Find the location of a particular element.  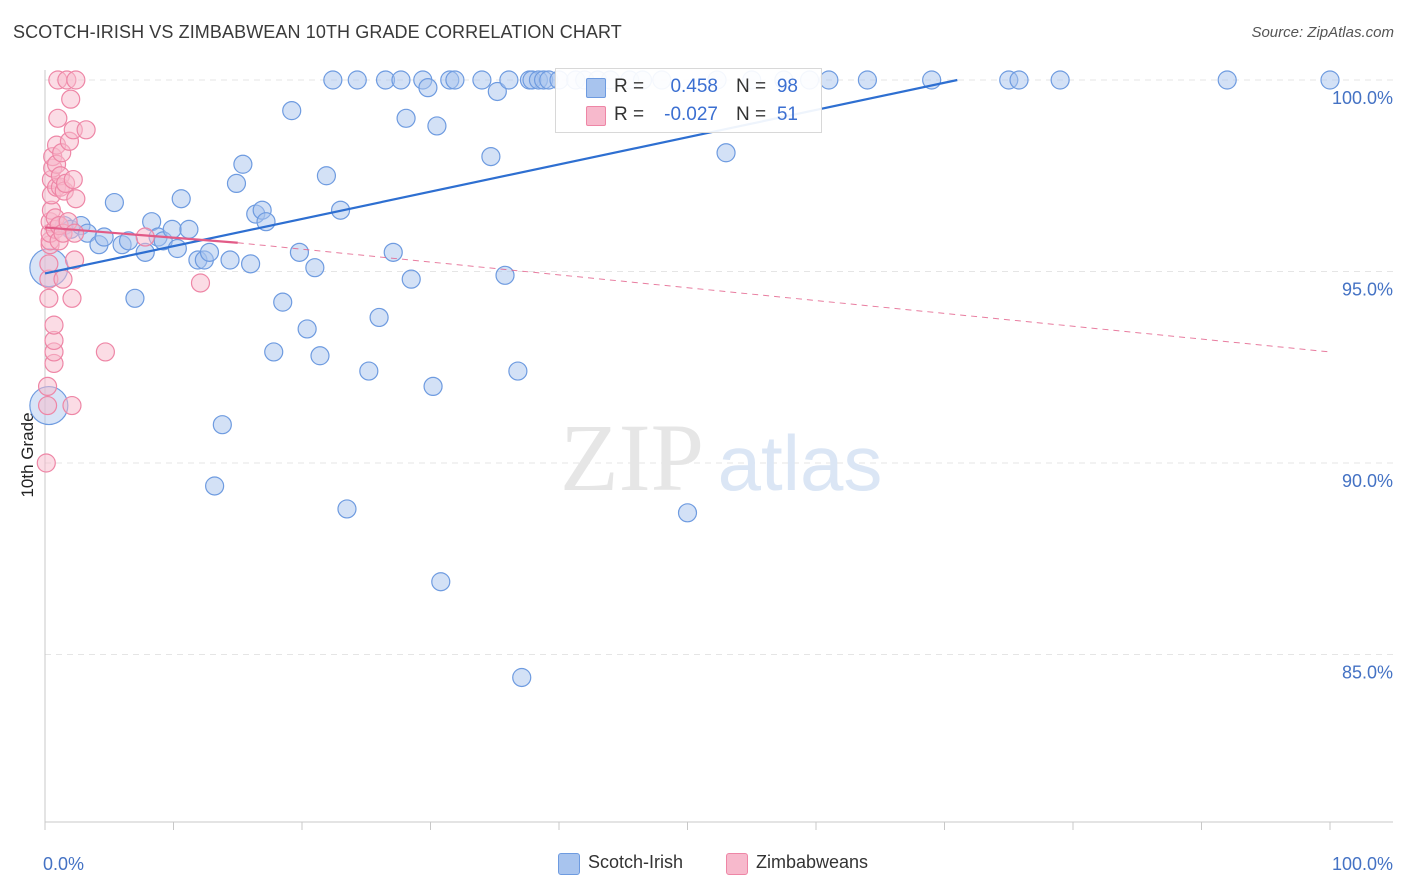

legend-label: Scotch-Irish is located at coordinates (636, 862).